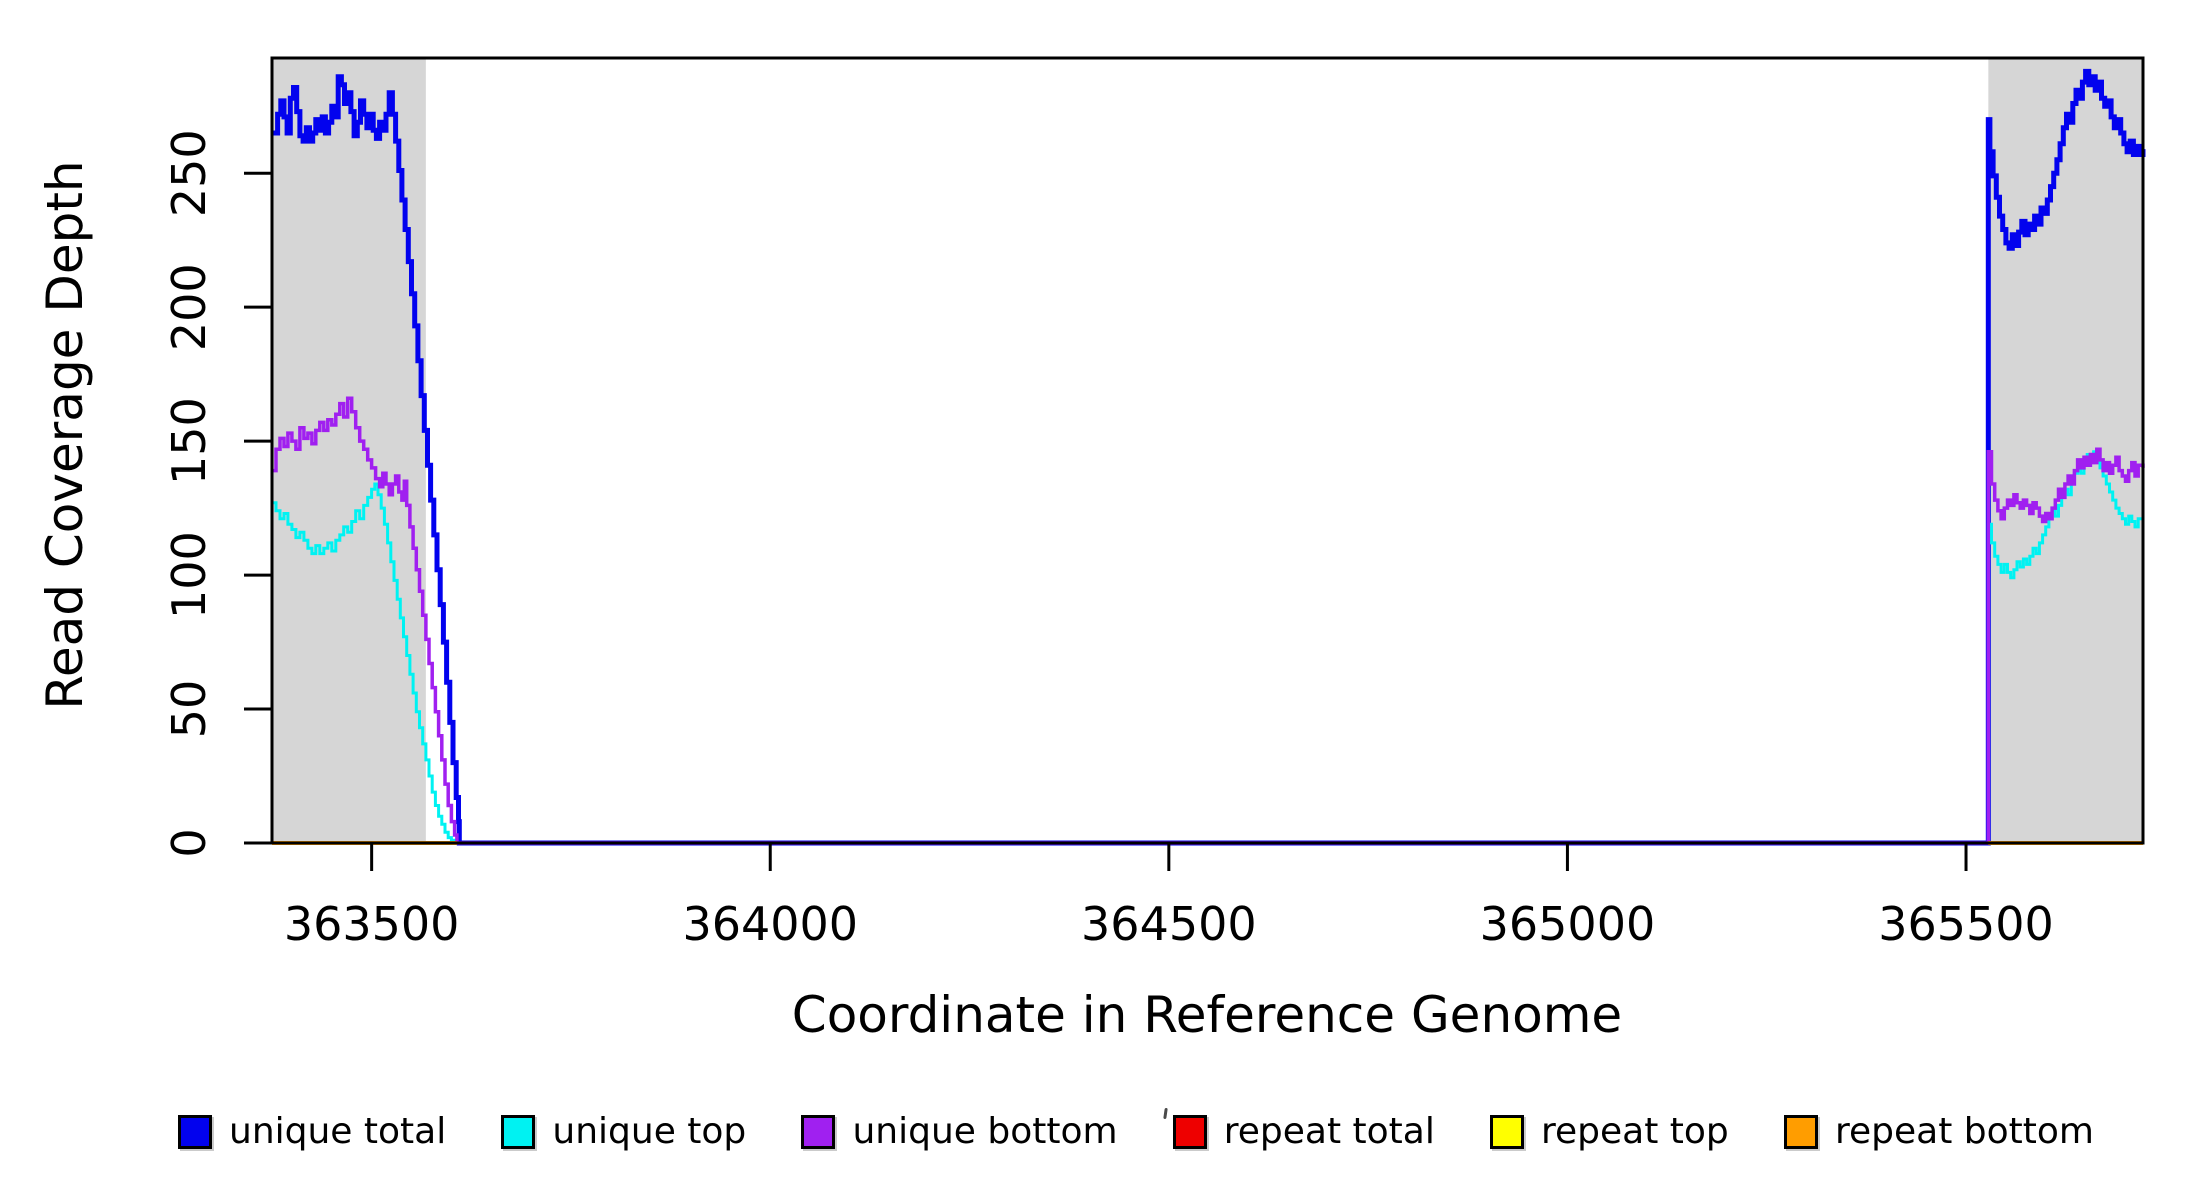 This screenshot has height=1200, width=2200. I want to click on legend-label: unique total, so click(338, 1131).